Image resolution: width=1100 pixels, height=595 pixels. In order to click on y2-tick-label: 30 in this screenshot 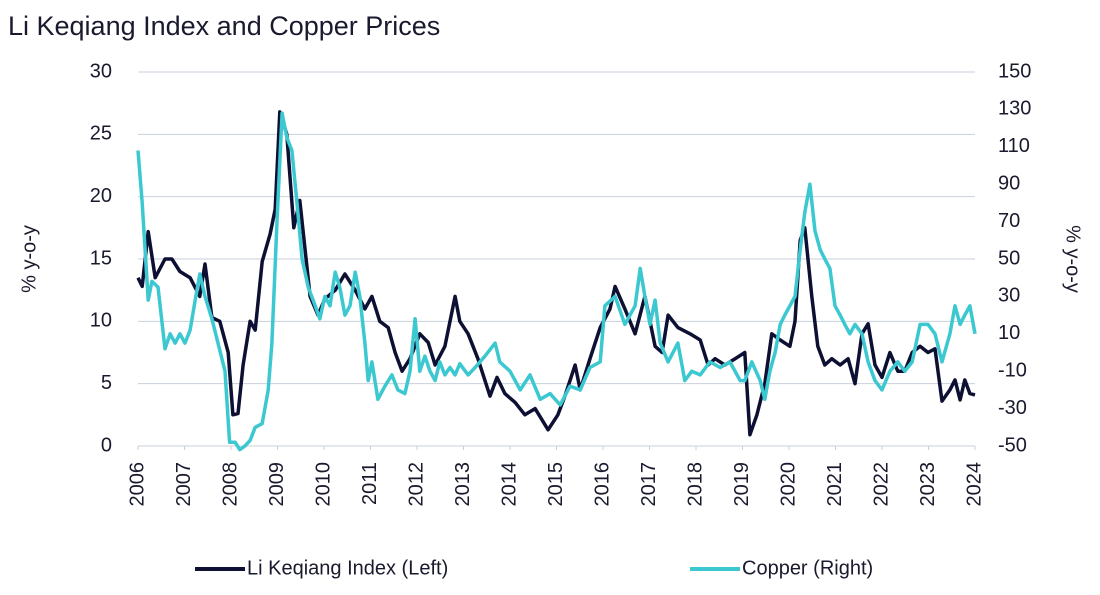, I will do `click(1009, 296)`.